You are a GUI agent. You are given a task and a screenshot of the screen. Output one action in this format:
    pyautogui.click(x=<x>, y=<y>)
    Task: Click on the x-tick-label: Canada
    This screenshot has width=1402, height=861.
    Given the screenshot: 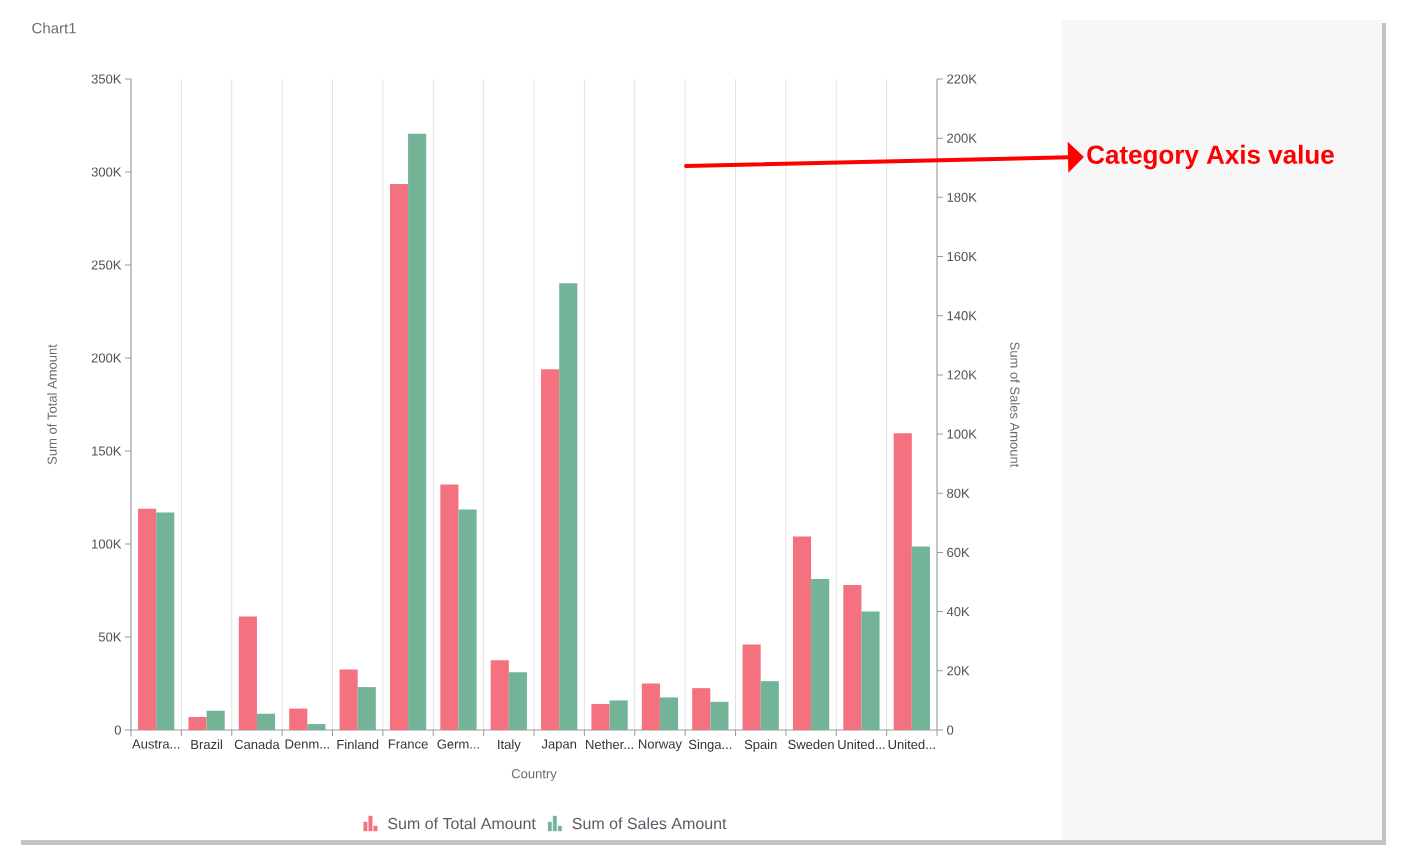 What is the action you would take?
    pyautogui.click(x=257, y=744)
    